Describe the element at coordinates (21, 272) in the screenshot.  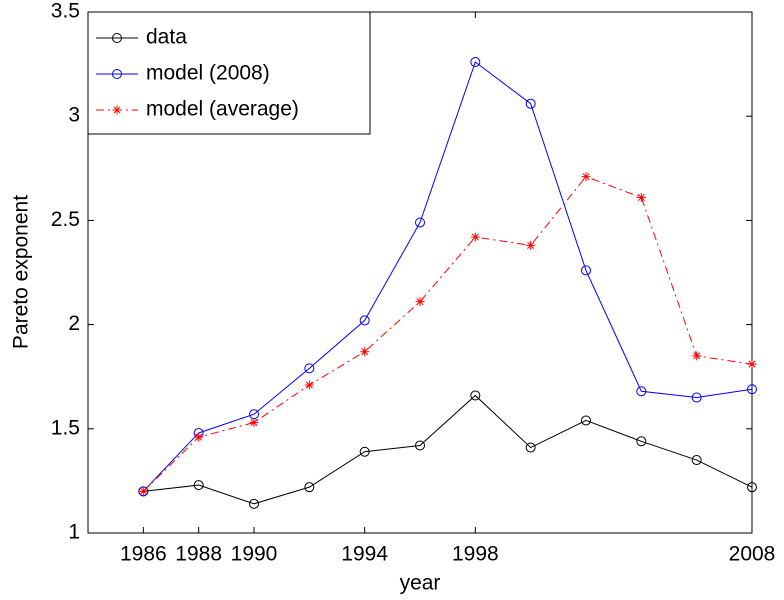
I see `y-axis-label: Pareto exponent` at that location.